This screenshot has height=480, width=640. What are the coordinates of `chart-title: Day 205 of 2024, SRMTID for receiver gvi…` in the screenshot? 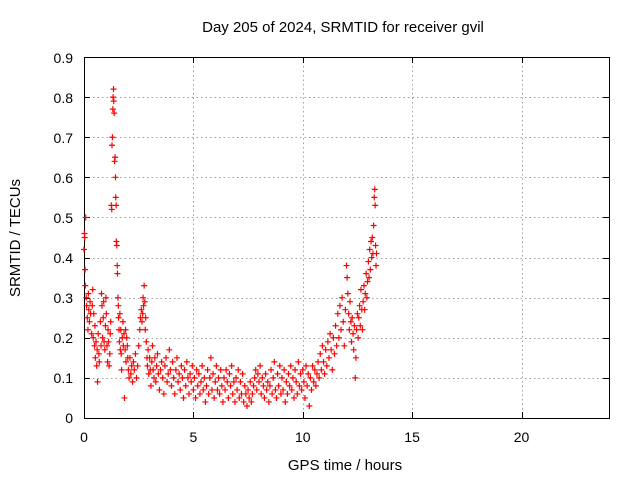 It's located at (343, 27).